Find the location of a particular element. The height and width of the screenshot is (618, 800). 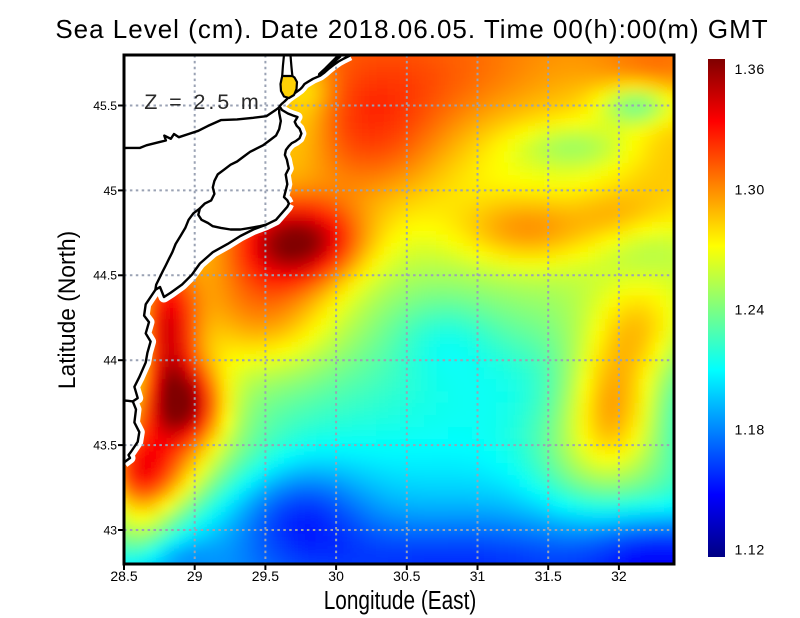

svg-text: Longitude (East) is located at coordinates (400, 600).